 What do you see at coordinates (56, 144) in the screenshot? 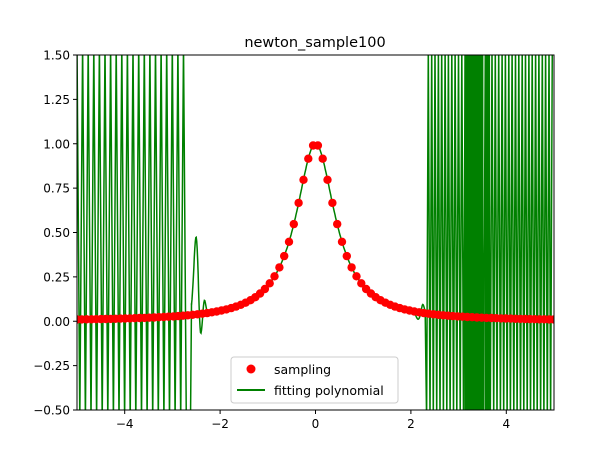
I see `y-tick-label: 1.00` at bounding box center [56, 144].